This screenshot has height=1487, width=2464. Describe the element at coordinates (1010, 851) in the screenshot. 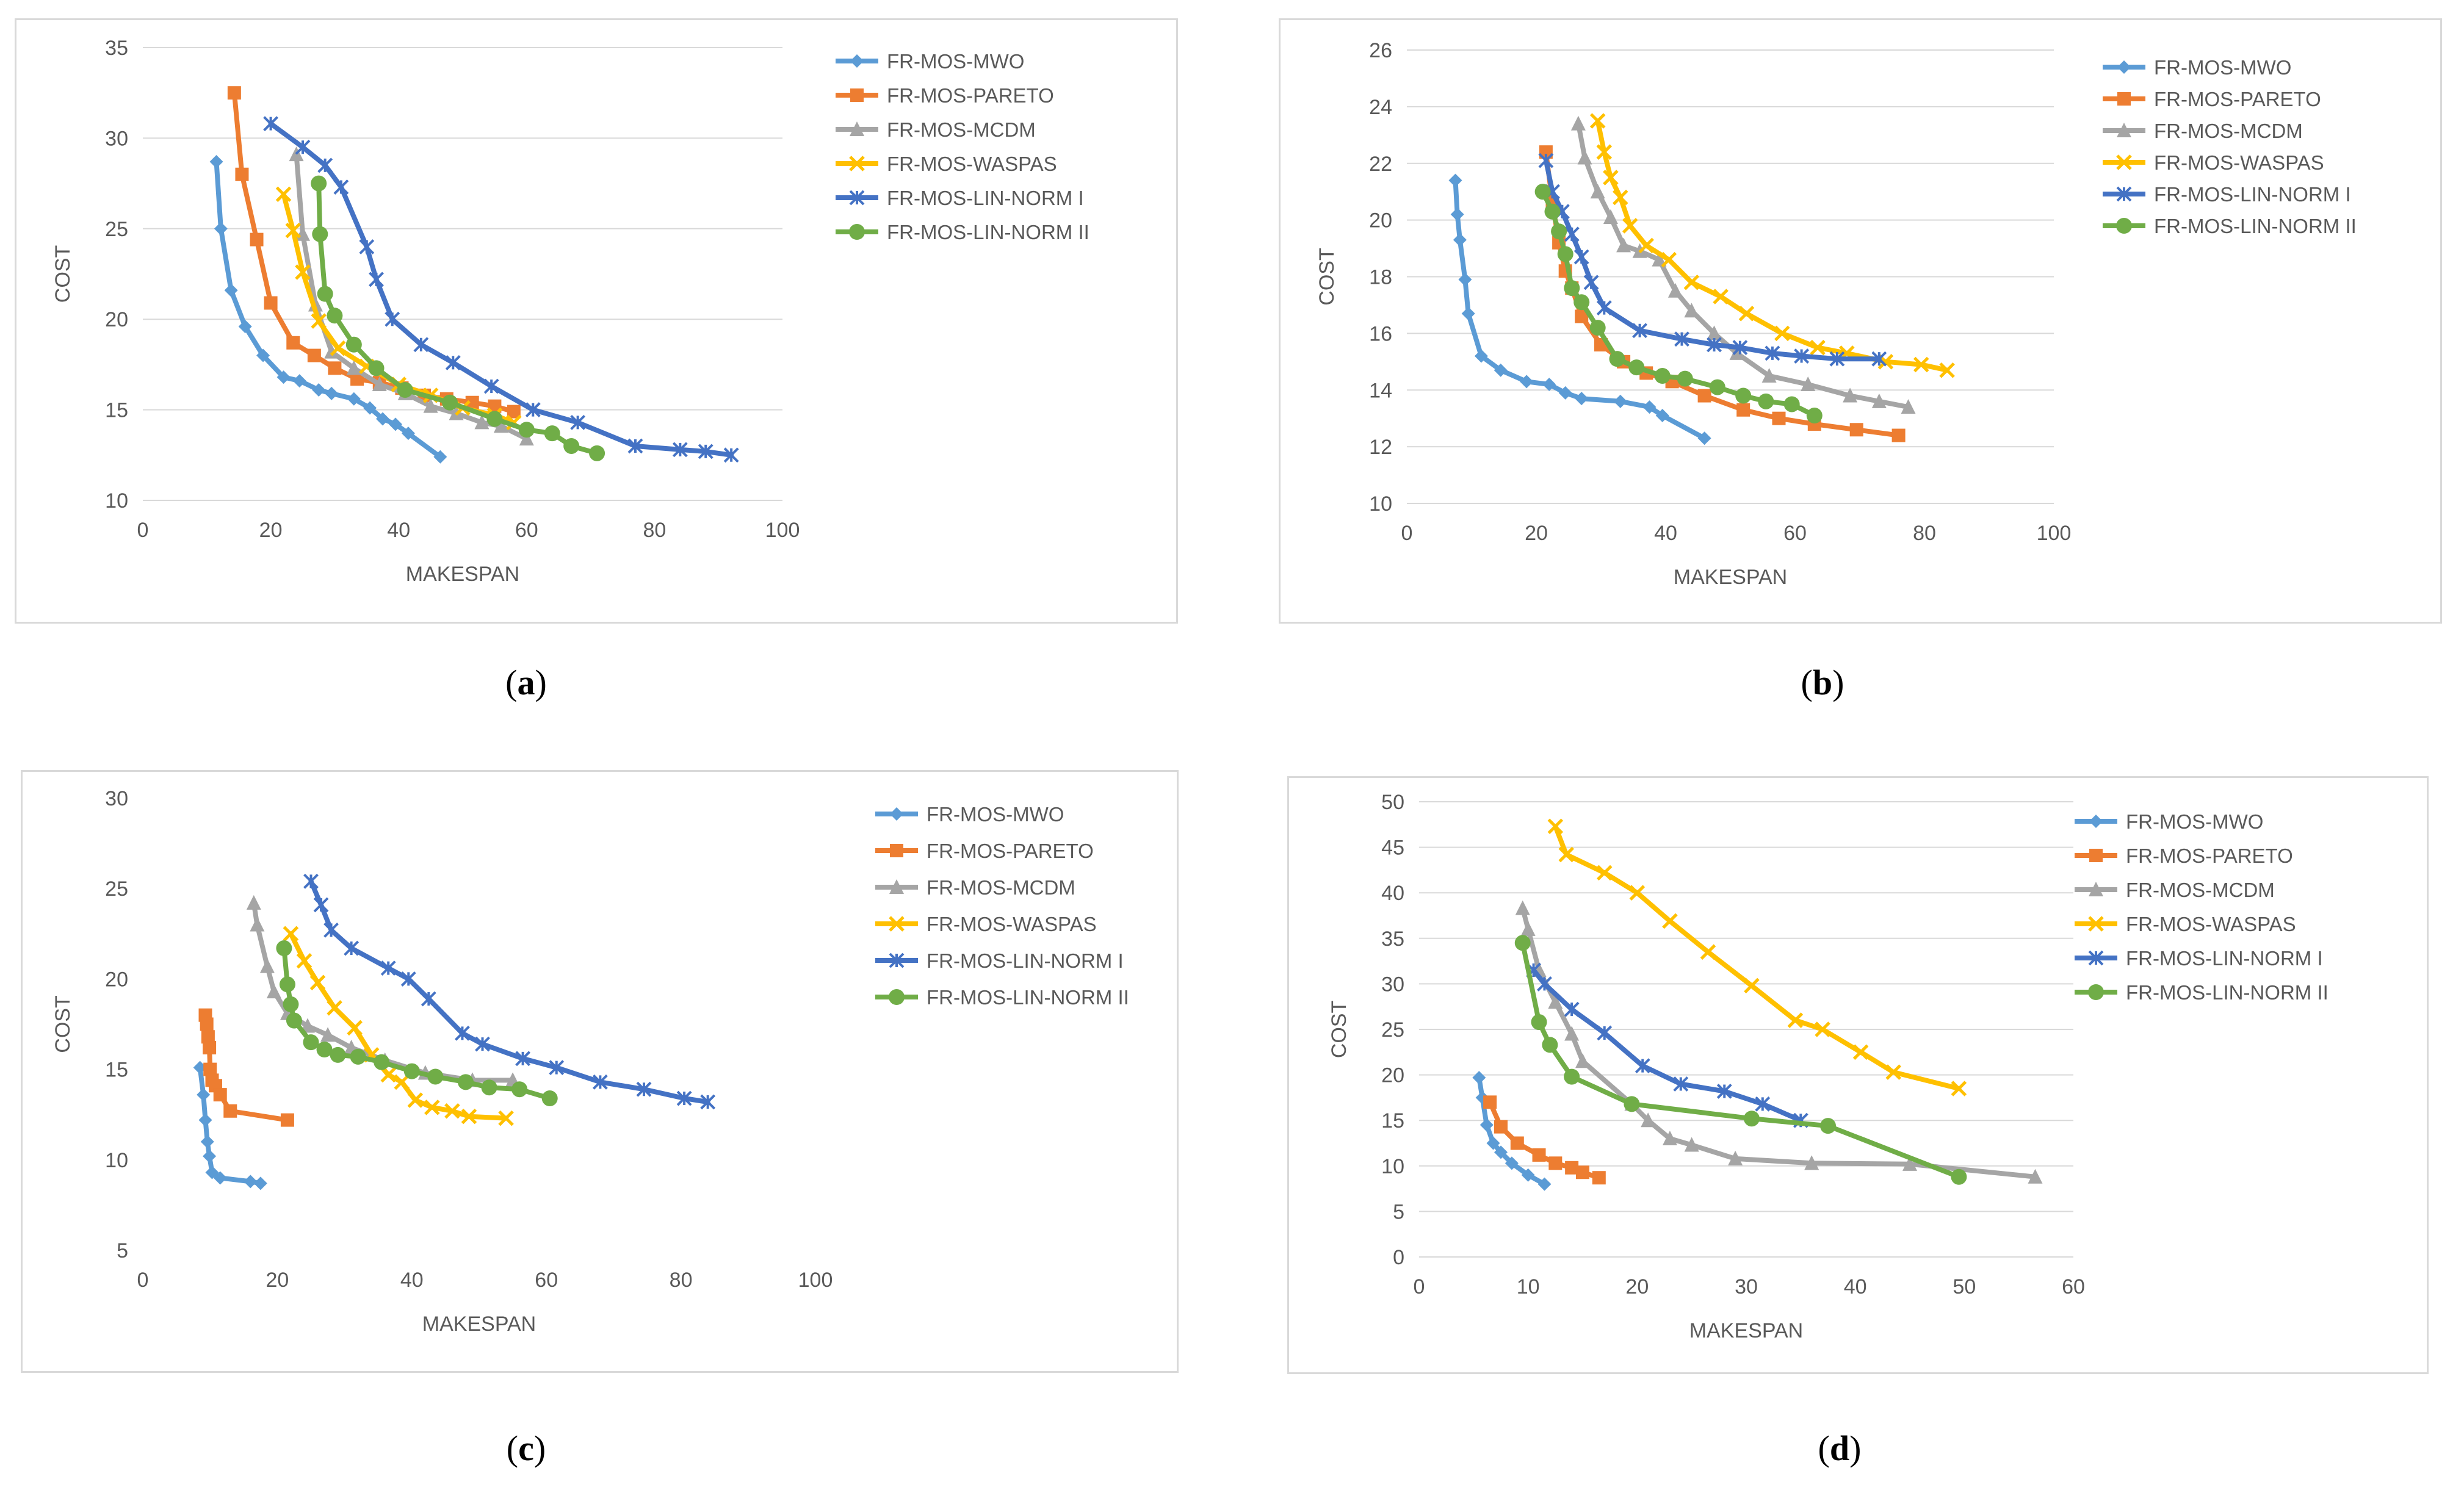

I see `legend-label: FR-MOS-PARETO` at that location.